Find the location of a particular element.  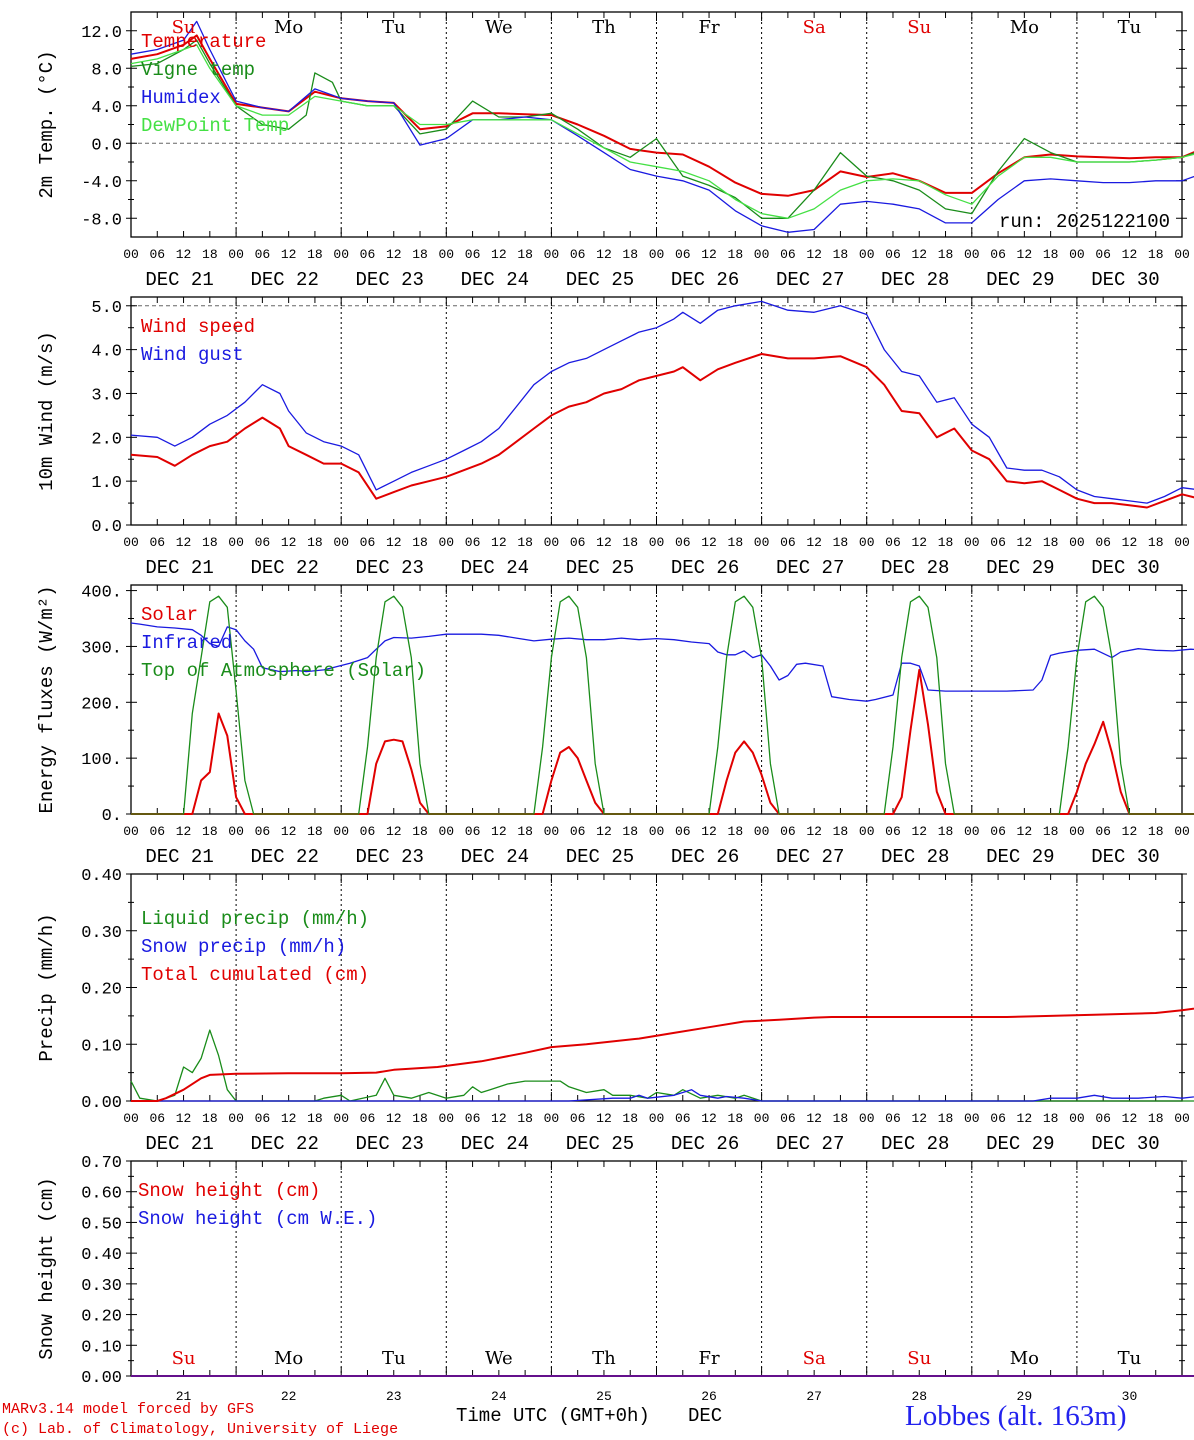

legend-entry: Liquid precip (mm/h) is located at coordinates (255, 919).